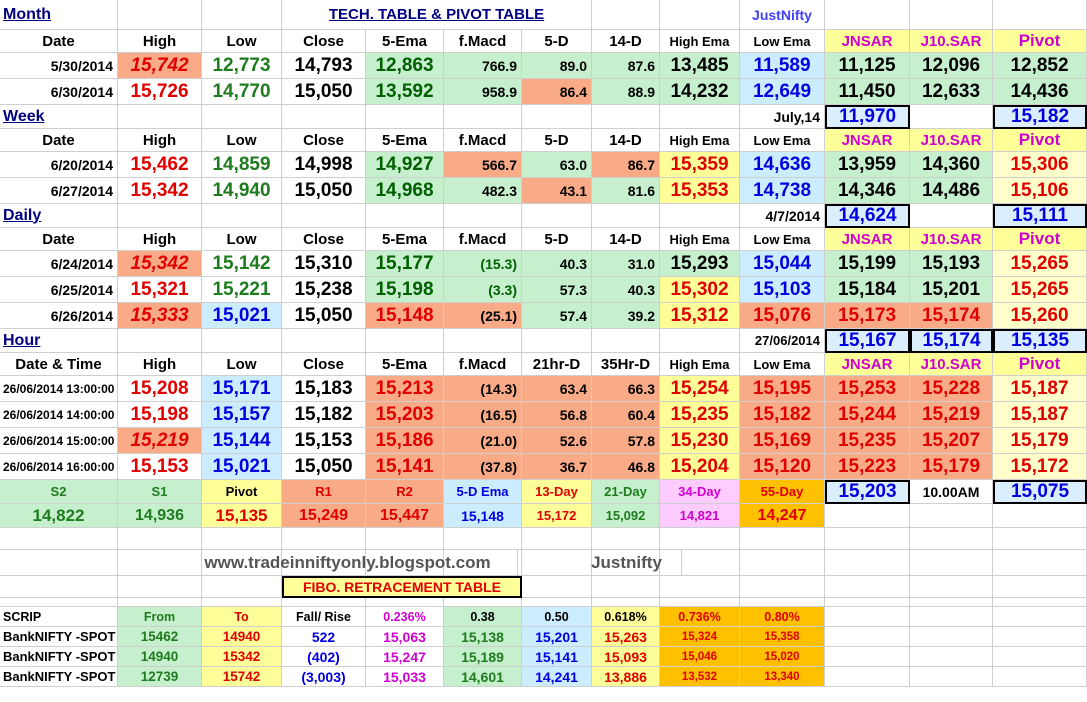 This screenshot has height=702, width=1087. What do you see at coordinates (324, 41) in the screenshot?
I see `header-close: Close` at bounding box center [324, 41].